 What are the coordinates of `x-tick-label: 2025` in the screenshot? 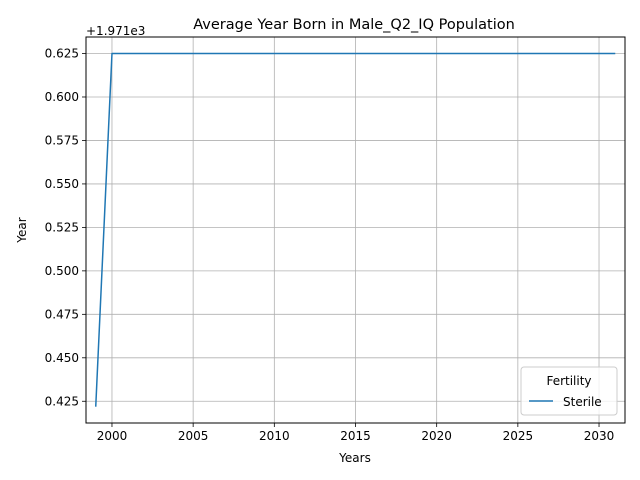 It's located at (518, 436).